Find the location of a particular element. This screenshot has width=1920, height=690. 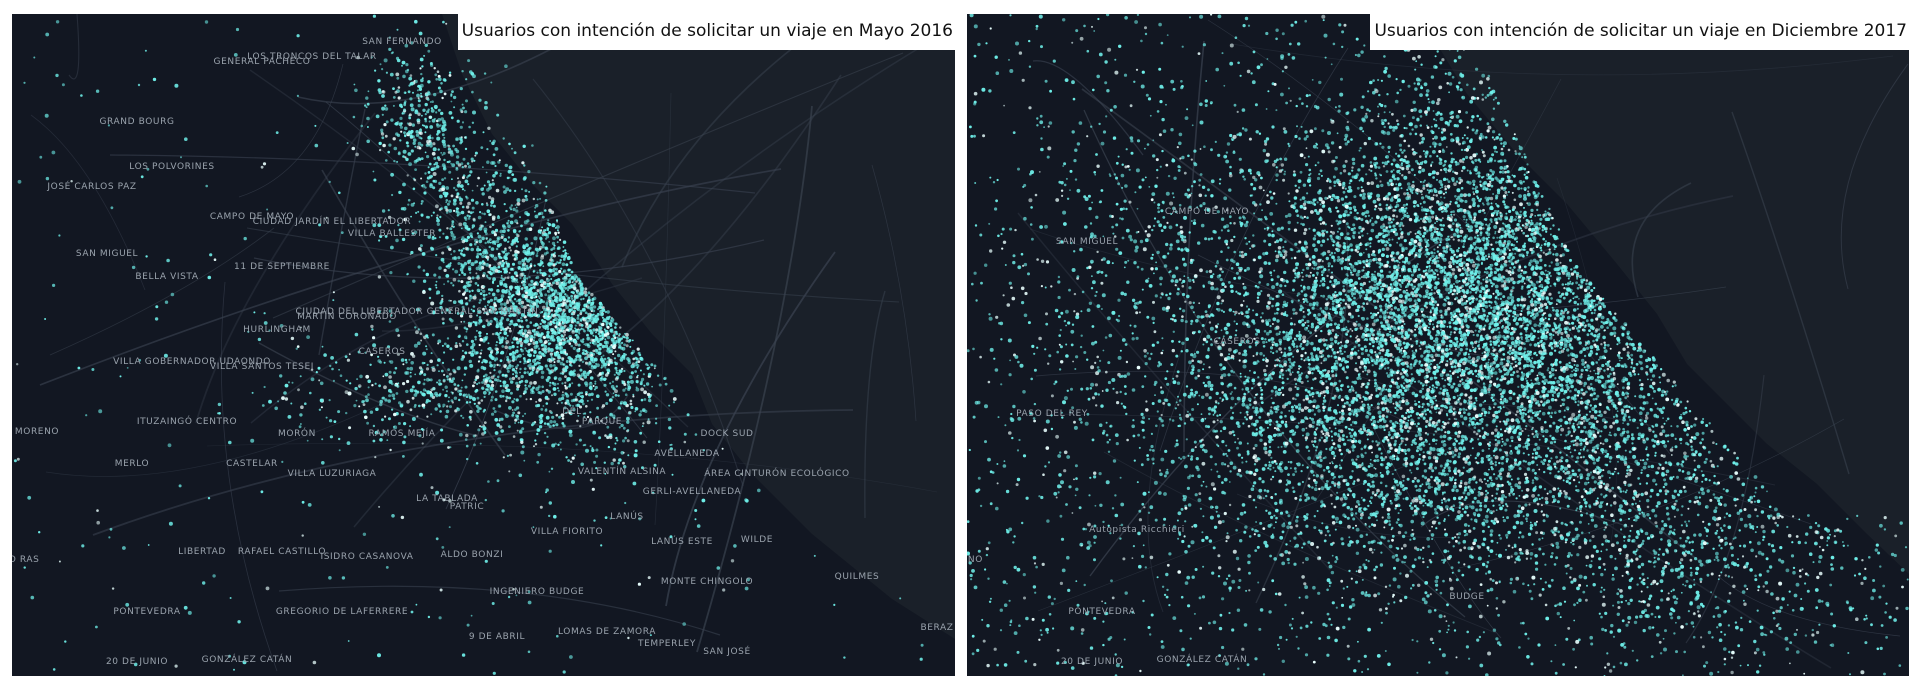

place-label: RAFAEL CASTILLO is located at coordinates (282, 552).